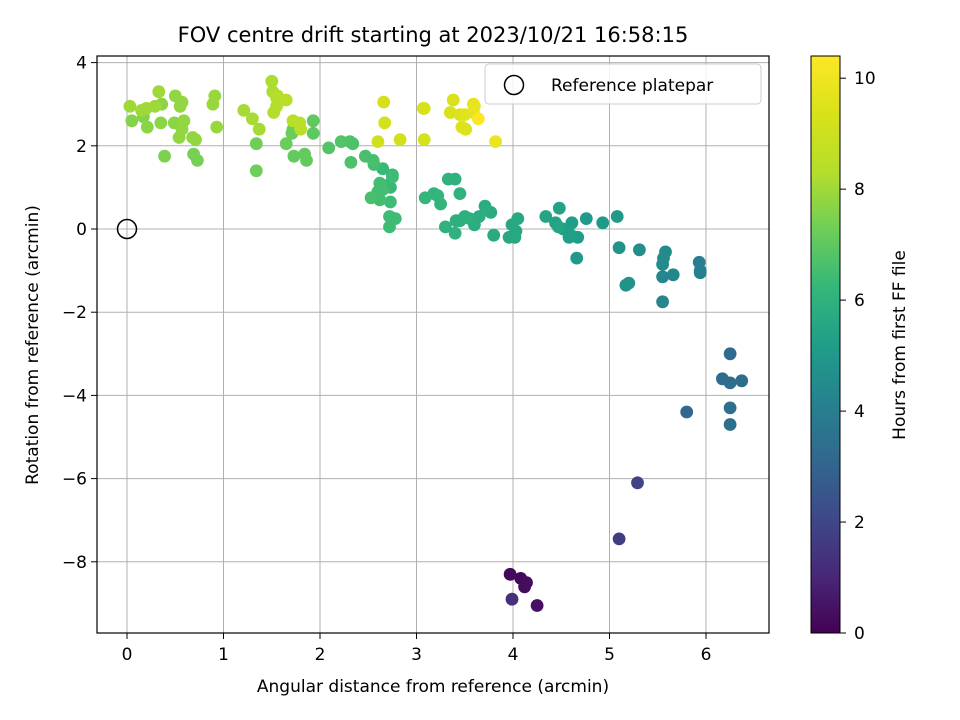 The width and height of the screenshot is (960, 720). Describe the element at coordinates (223, 655) in the screenshot. I see `x-tick-label: 1` at that location.